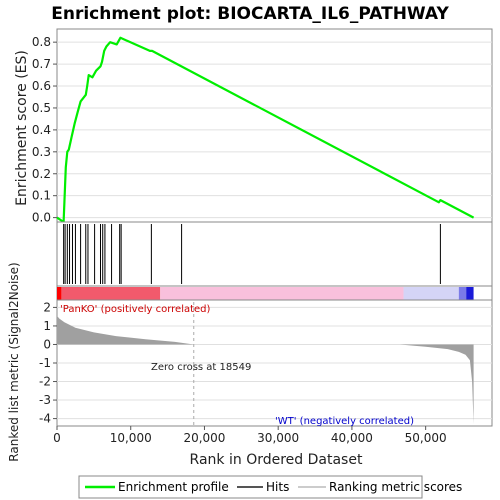  I want to click on metric-x-tick-label: 40,000, so click(352, 438).